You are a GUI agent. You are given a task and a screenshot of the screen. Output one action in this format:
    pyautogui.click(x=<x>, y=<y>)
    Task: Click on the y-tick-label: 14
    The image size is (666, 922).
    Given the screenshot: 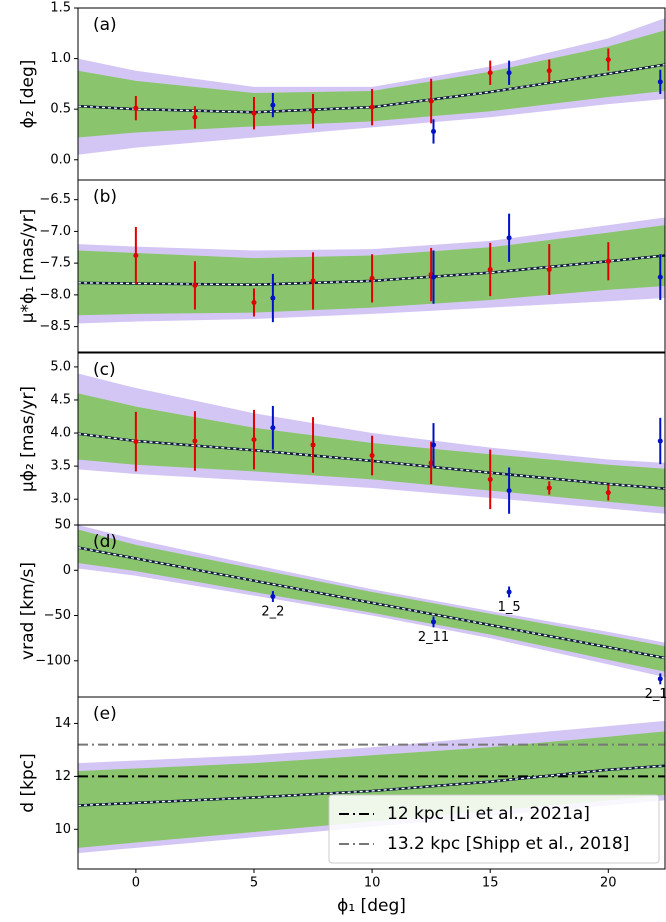 What is the action you would take?
    pyautogui.click(x=62, y=723)
    